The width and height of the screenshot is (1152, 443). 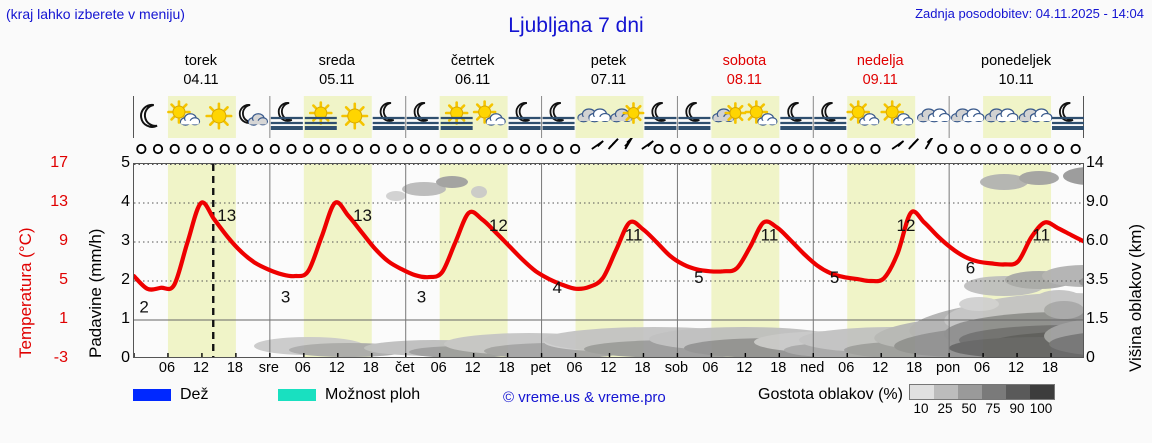 I want to click on day-header-5: nedelja 09.11, so click(x=880, y=72).